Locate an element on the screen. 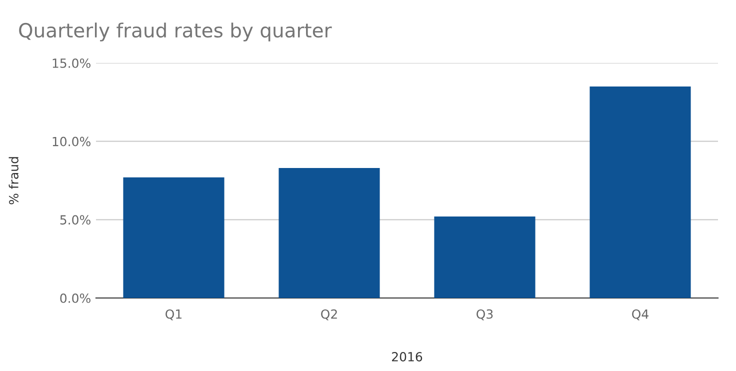 The width and height of the screenshot is (736, 371). x-tick-label: Q4 is located at coordinates (640, 314).